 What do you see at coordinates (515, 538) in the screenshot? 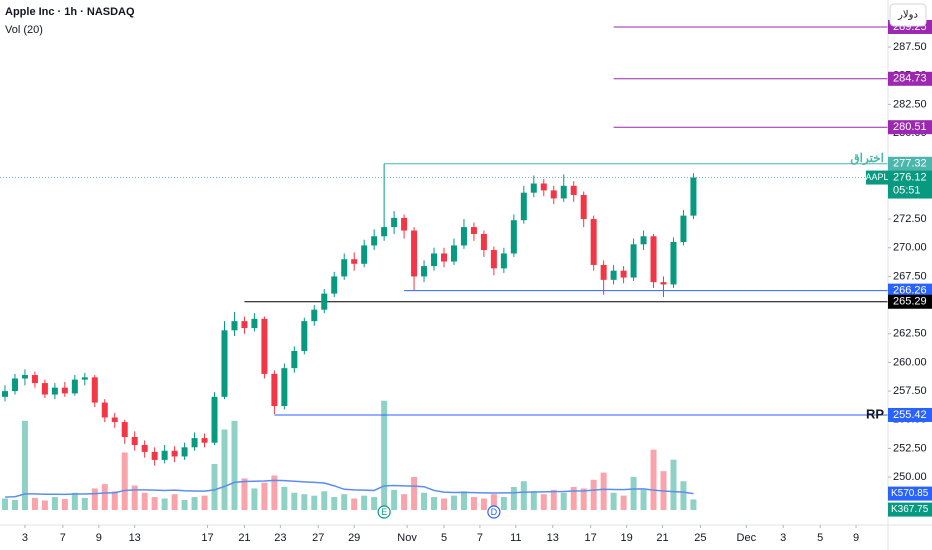
I see `x-tick-label: 11` at bounding box center [515, 538].